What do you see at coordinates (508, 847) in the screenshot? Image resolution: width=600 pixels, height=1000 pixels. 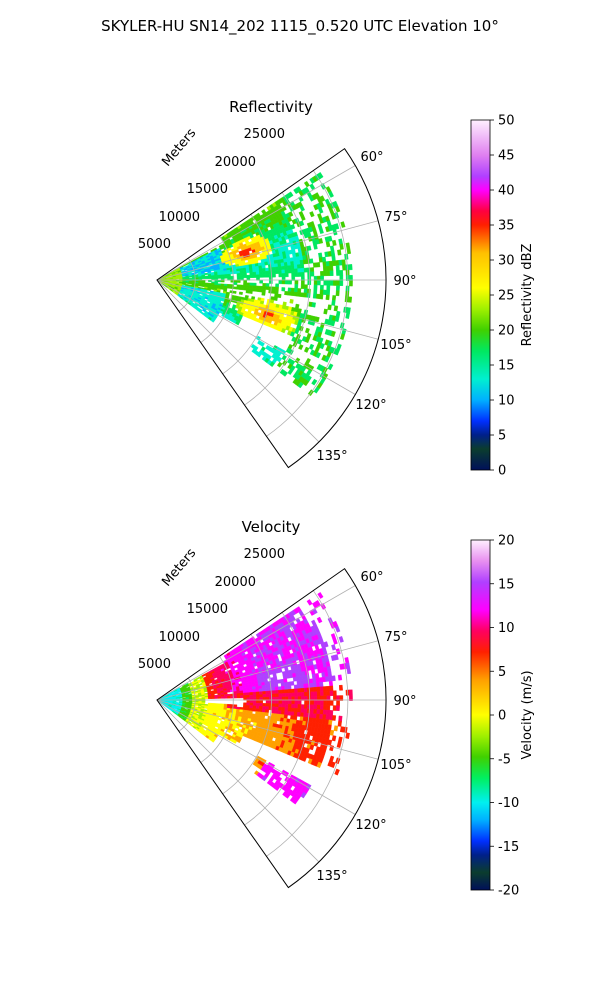 I see `colorbar-tick-label: -15` at bounding box center [508, 847].